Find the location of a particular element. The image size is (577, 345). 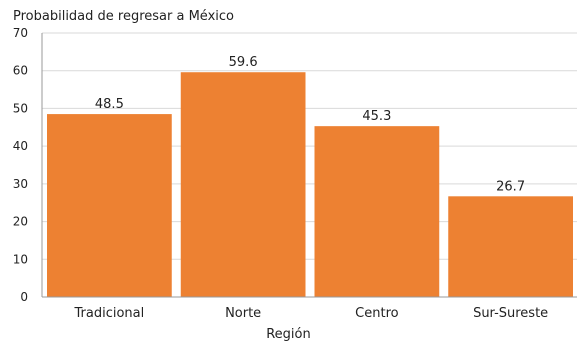

data-label: 59.6 is located at coordinates (243, 62).